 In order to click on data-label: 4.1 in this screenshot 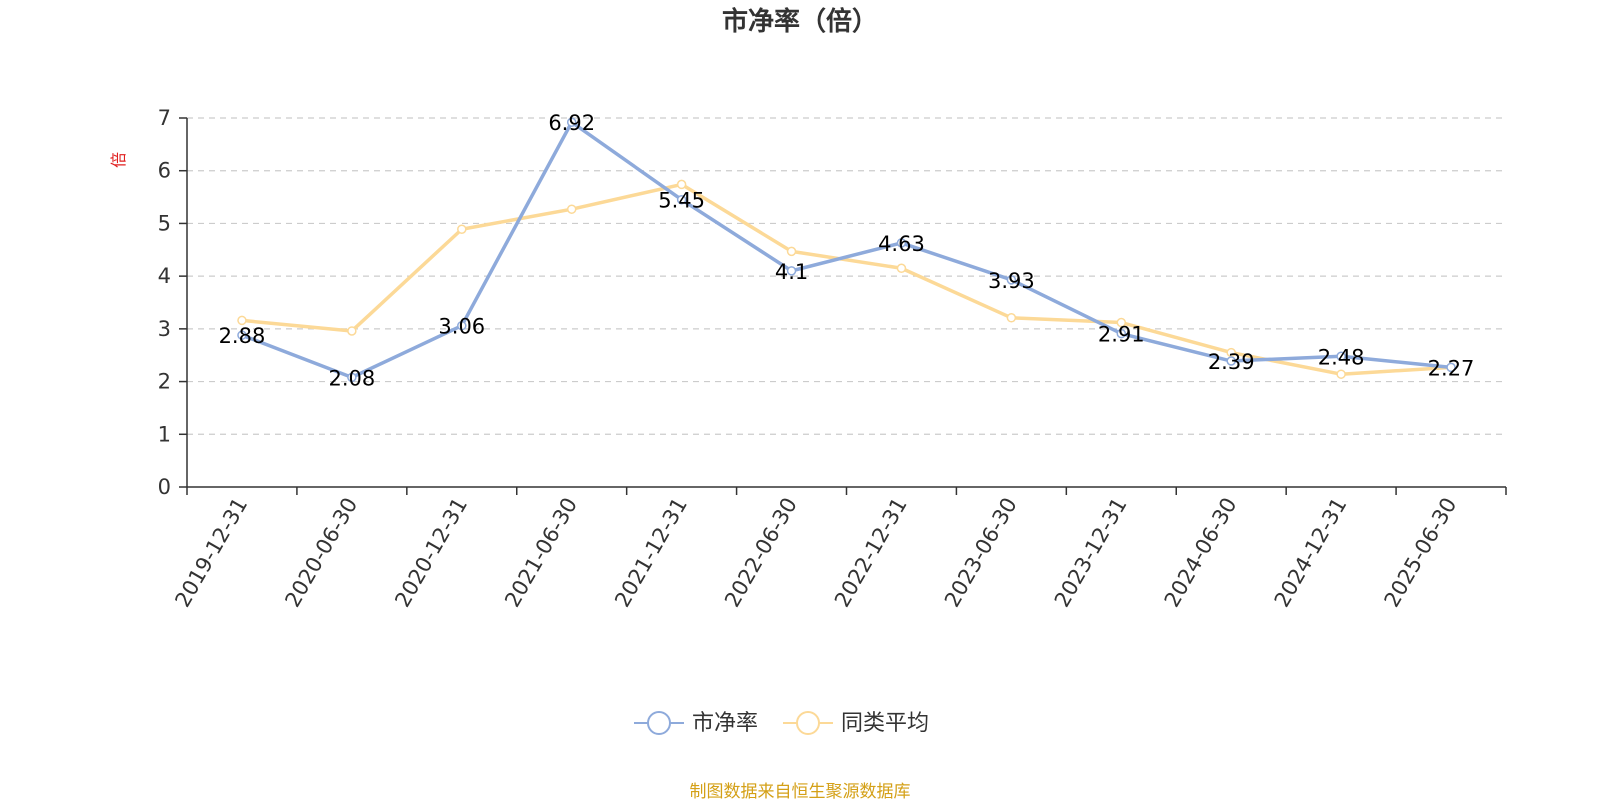, I will do `click(791, 272)`.